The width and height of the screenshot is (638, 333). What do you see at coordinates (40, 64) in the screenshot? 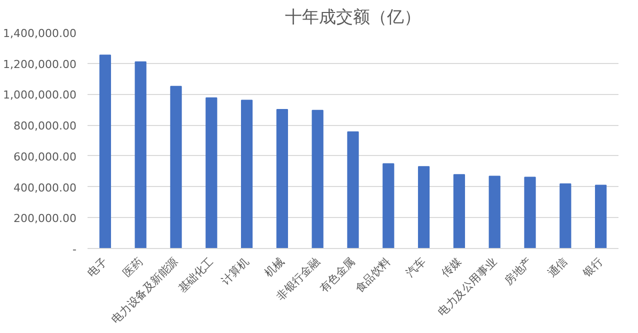
I see `y-tick-label: 1,200,000.00` at bounding box center [40, 64].